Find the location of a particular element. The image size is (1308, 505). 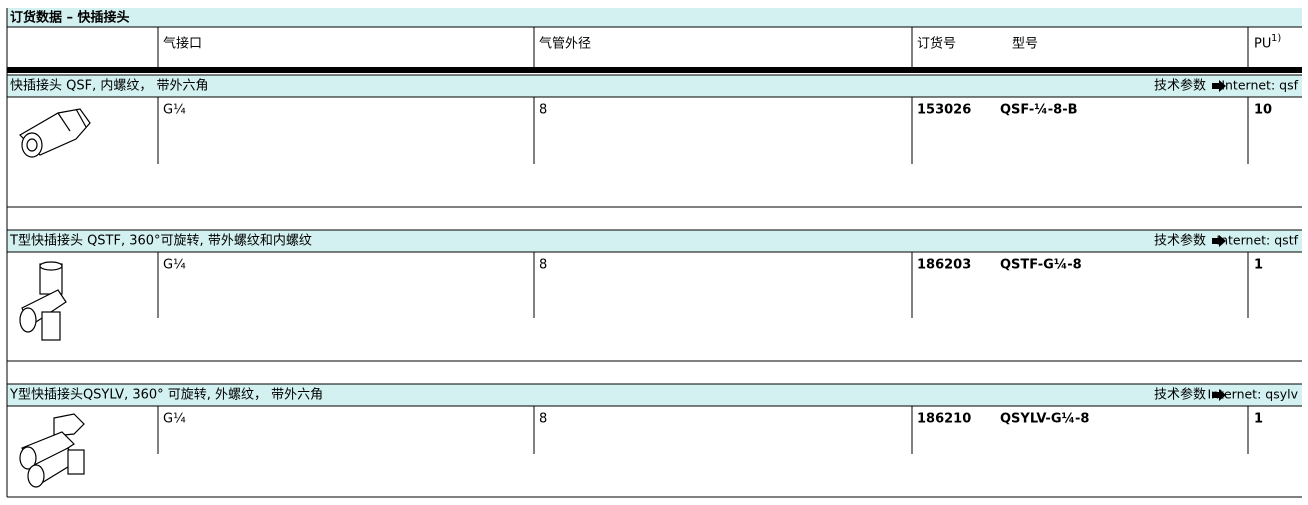

section-link: Internet: qsf is located at coordinates (1259, 85).